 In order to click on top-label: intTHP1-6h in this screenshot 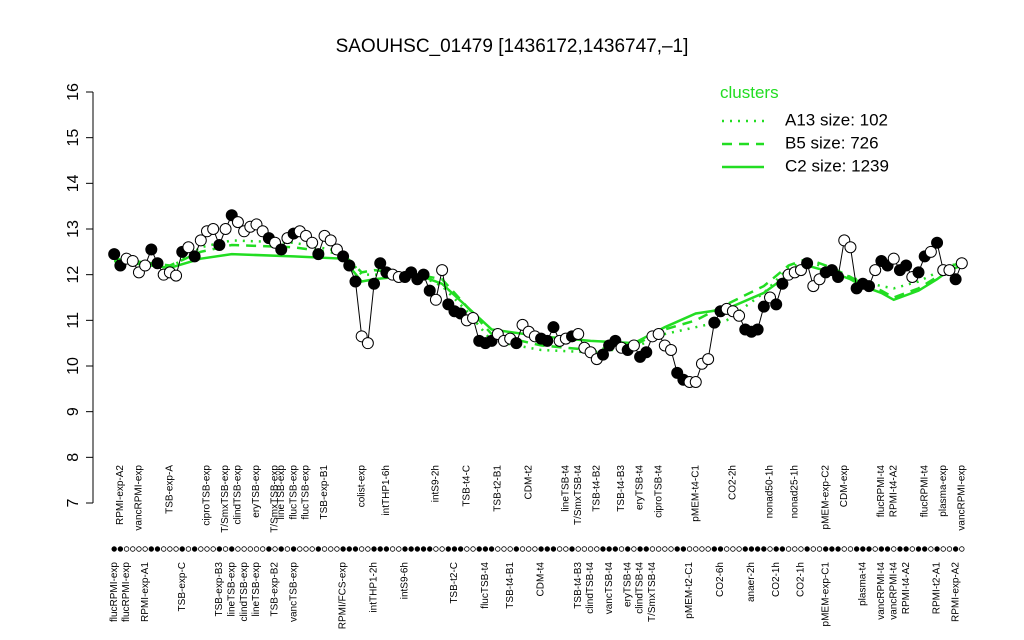, I will do `click(386, 490)`.